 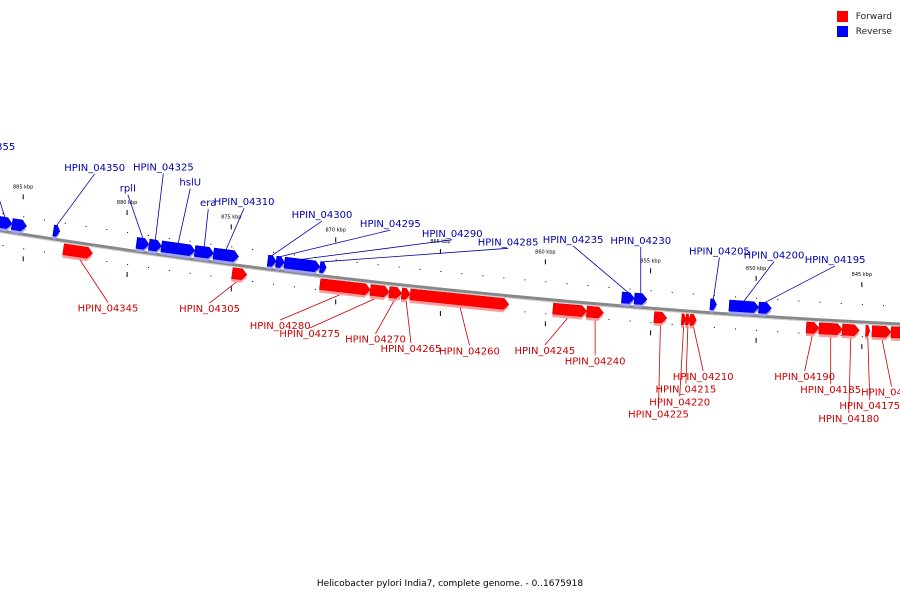 I want to click on gene-label: HPIN_04345, so click(x=108, y=308).